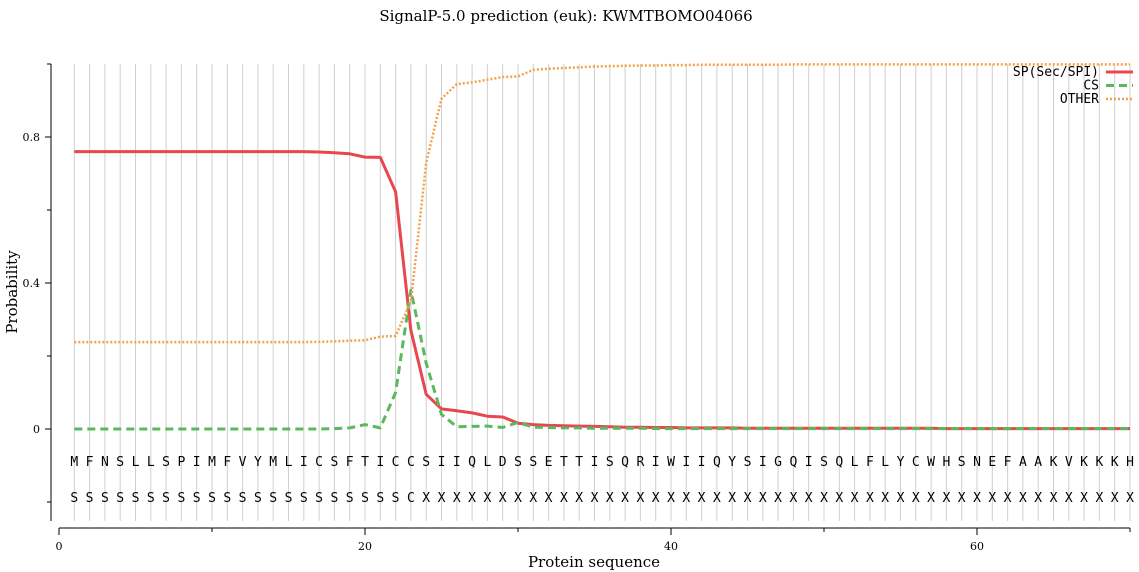  I want to click on x-tick-label: 0, so click(59, 546).